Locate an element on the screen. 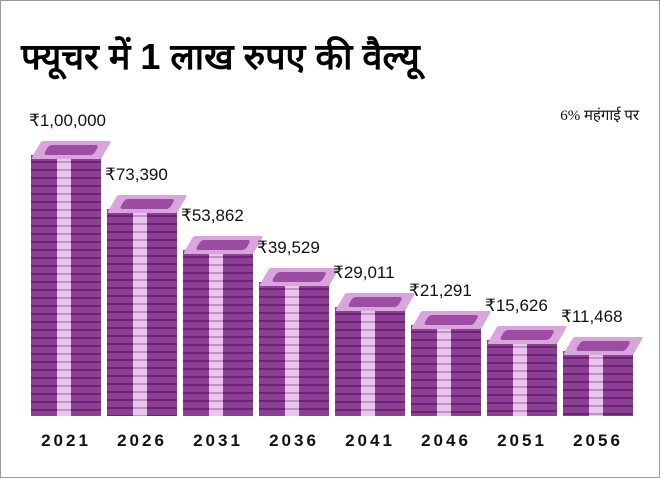 This screenshot has width=660, height=478. data-label: ₹11,468 is located at coordinates (592, 317).